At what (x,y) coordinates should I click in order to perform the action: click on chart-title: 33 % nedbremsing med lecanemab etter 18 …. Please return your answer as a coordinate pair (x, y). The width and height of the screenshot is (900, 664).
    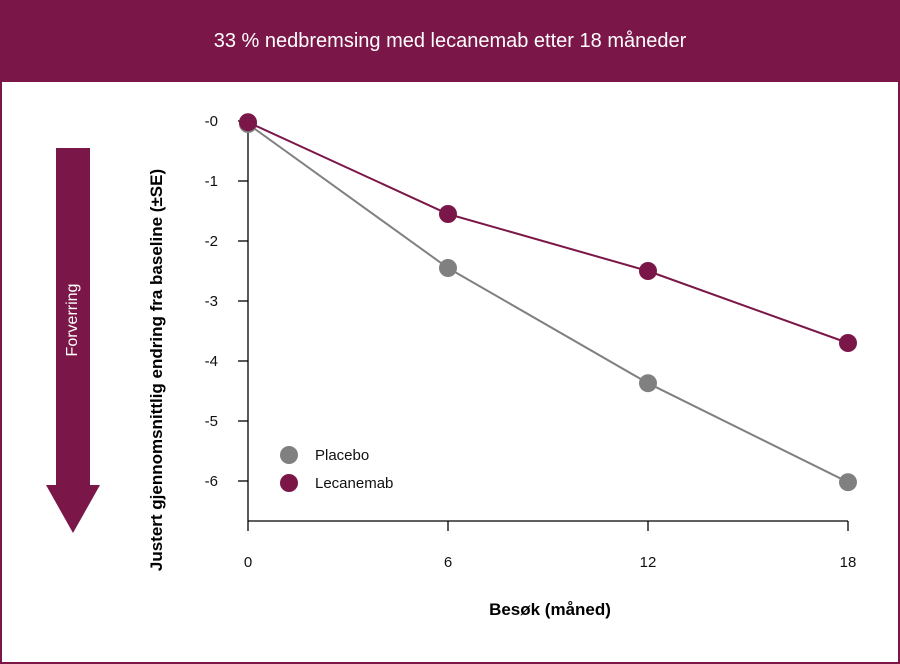
    Looking at the image, I should click on (450, 41).